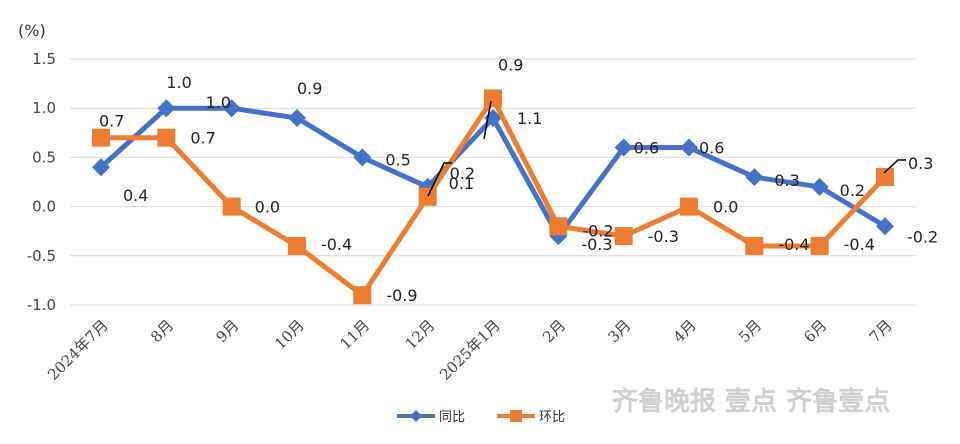  I want to click on x-tick-label: 12月, so click(420, 334).